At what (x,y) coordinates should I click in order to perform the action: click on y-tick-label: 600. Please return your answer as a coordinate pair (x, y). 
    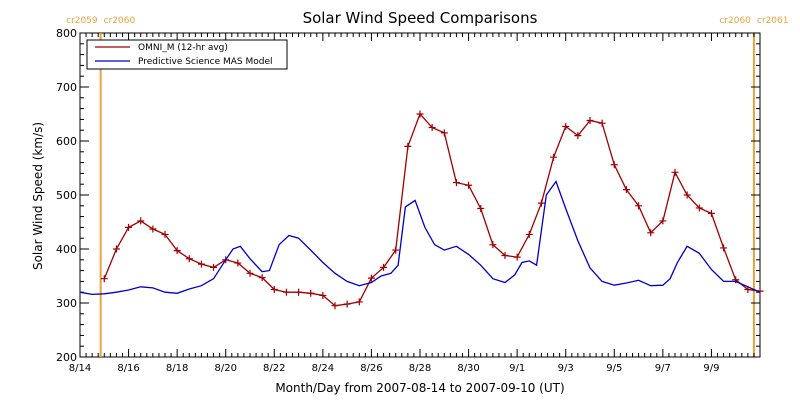
    Looking at the image, I should click on (66, 141).